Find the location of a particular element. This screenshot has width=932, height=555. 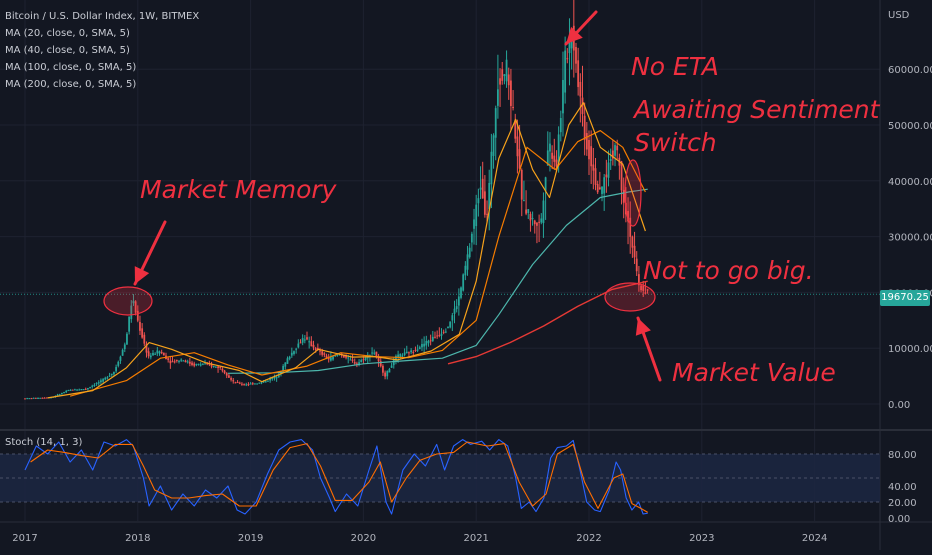

price-tick-label: 40000.00 is located at coordinates (910, 182).